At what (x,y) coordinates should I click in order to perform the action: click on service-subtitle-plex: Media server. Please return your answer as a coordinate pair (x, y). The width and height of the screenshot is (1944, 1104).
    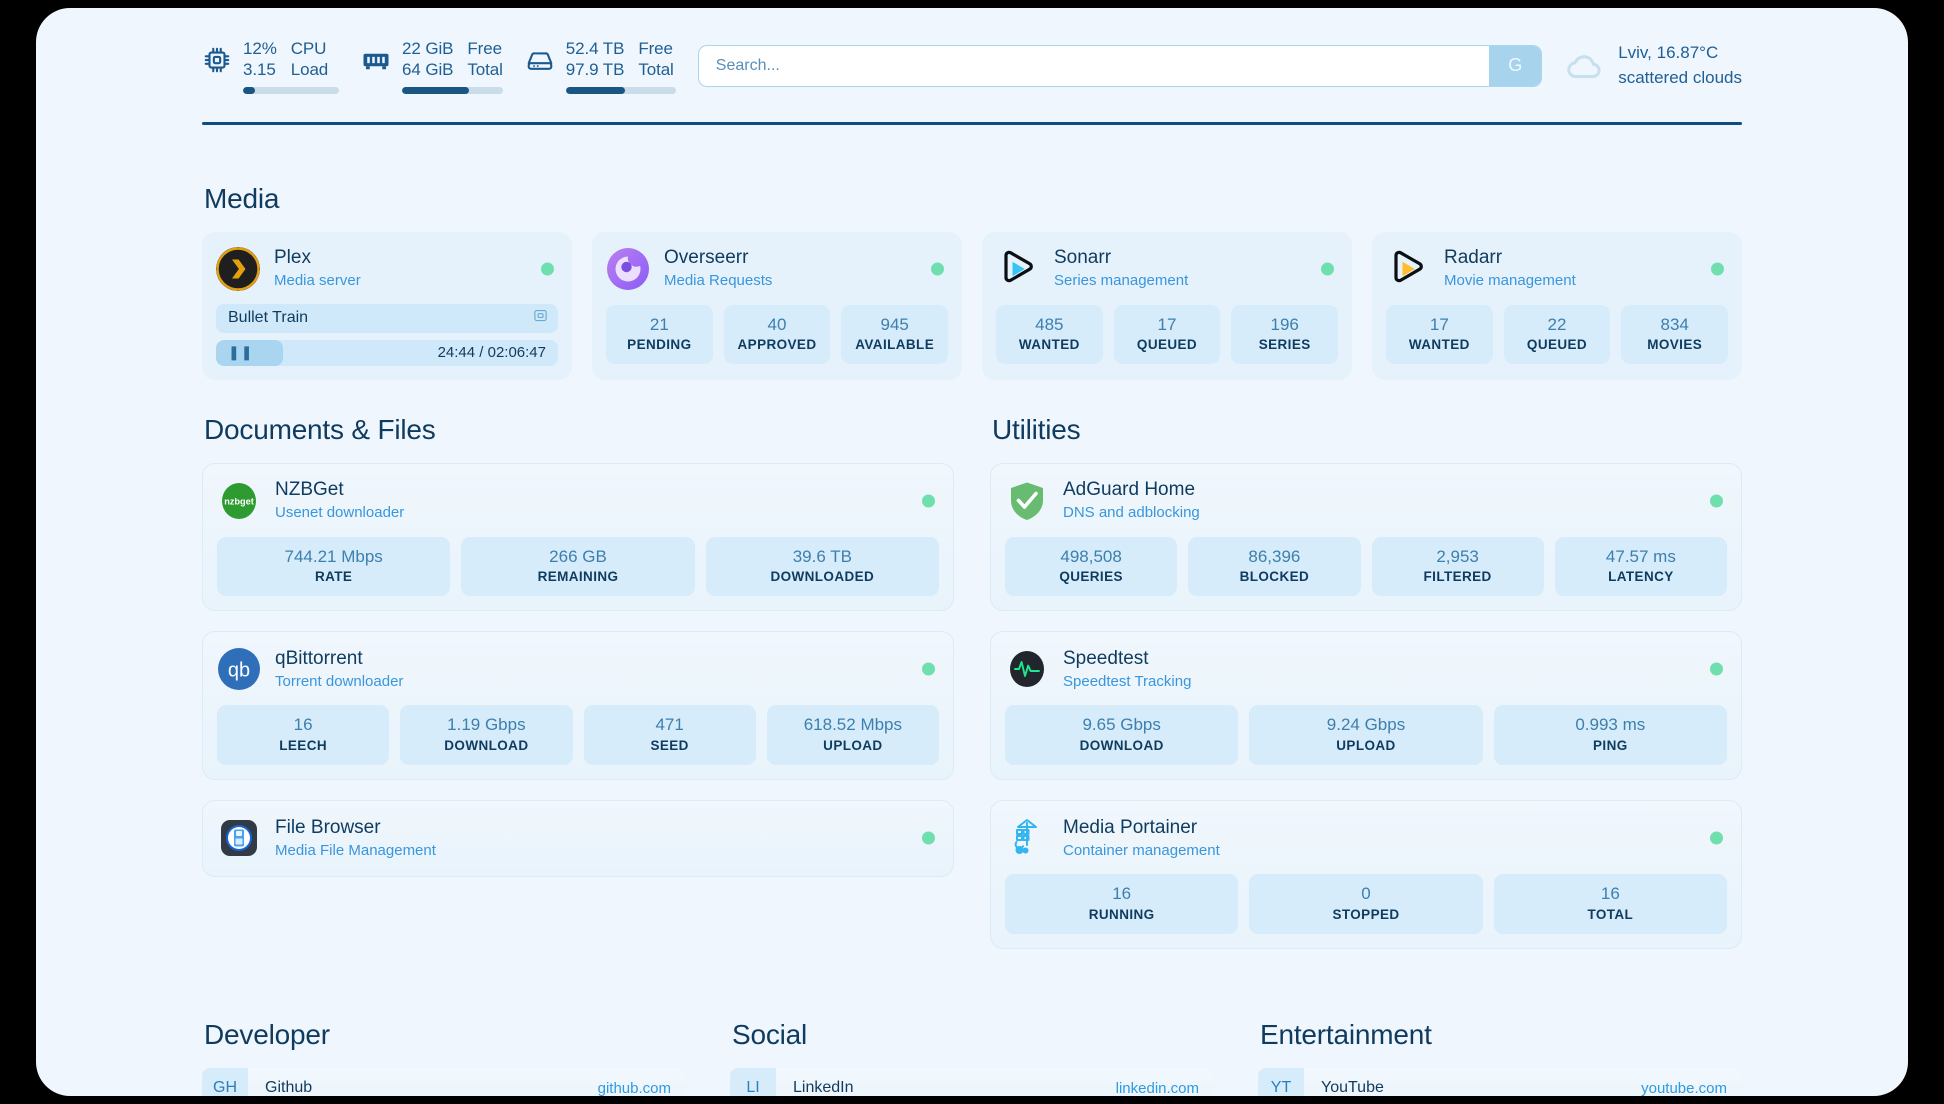
    Looking at the image, I should click on (317, 281).